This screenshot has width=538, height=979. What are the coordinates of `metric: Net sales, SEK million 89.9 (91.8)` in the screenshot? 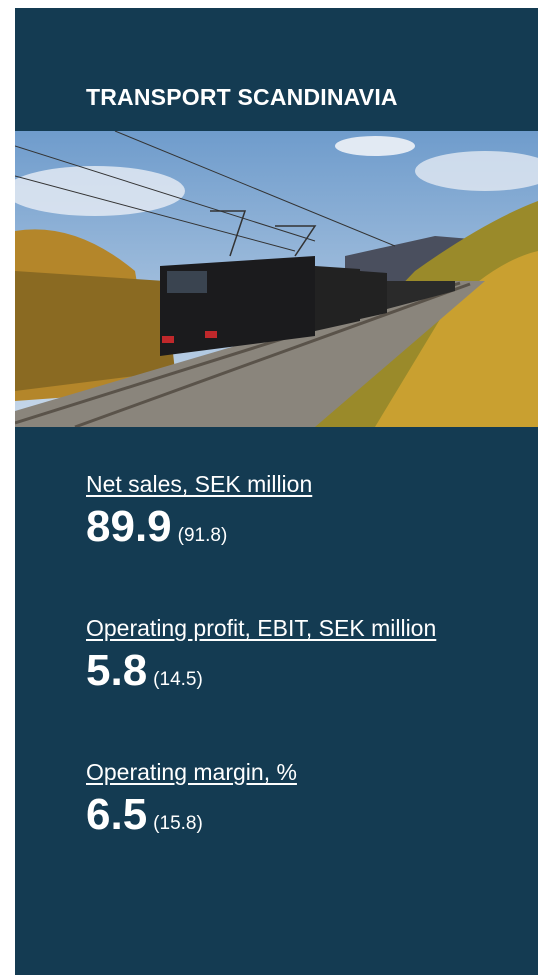 It's located at (199, 511).